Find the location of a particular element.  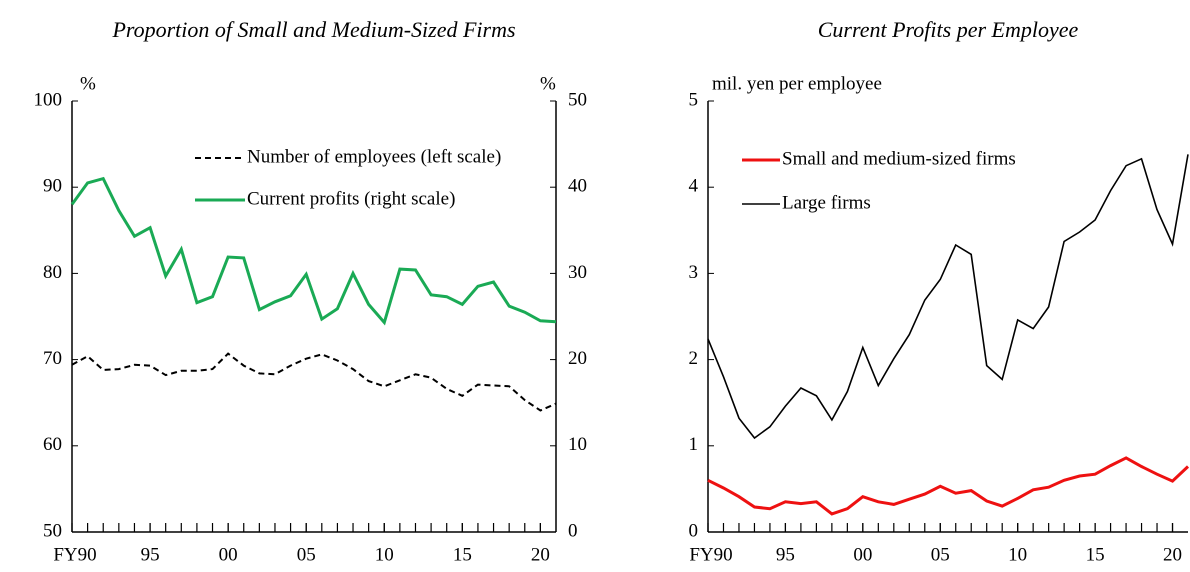

y-tick-label: 80 is located at coordinates (52, 272).